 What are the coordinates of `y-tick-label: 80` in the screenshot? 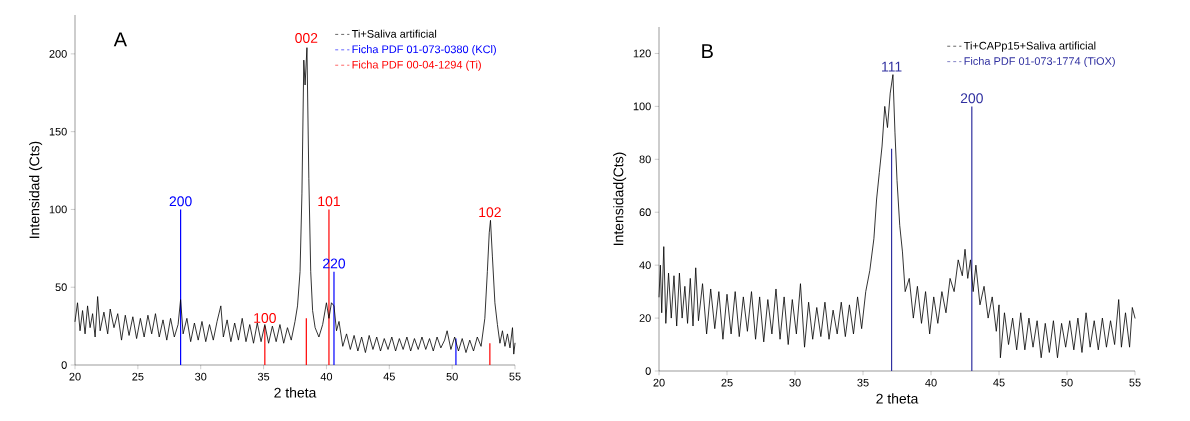 It's located at (645, 159).